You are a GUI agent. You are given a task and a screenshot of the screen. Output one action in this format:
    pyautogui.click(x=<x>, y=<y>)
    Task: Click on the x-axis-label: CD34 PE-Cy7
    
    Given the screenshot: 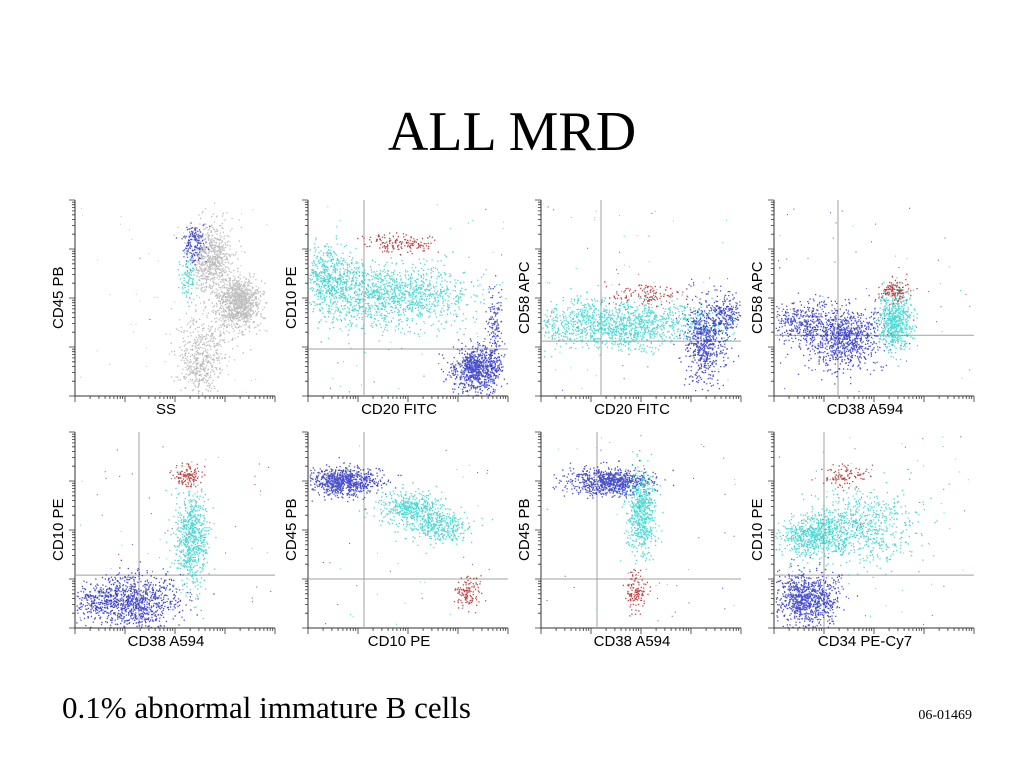 What is the action you would take?
    pyautogui.click(x=865, y=641)
    